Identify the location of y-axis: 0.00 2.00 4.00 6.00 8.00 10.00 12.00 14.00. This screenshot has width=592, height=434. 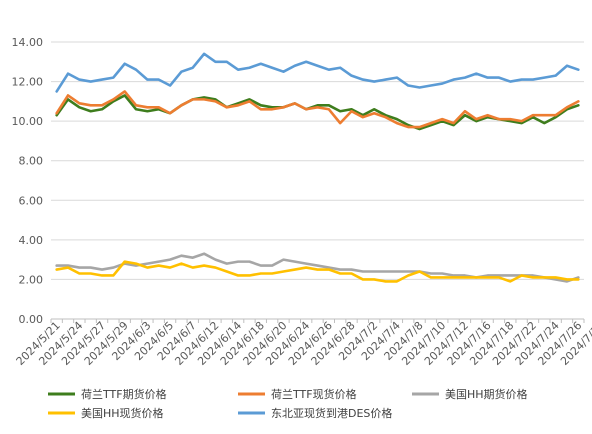
(28, 181).